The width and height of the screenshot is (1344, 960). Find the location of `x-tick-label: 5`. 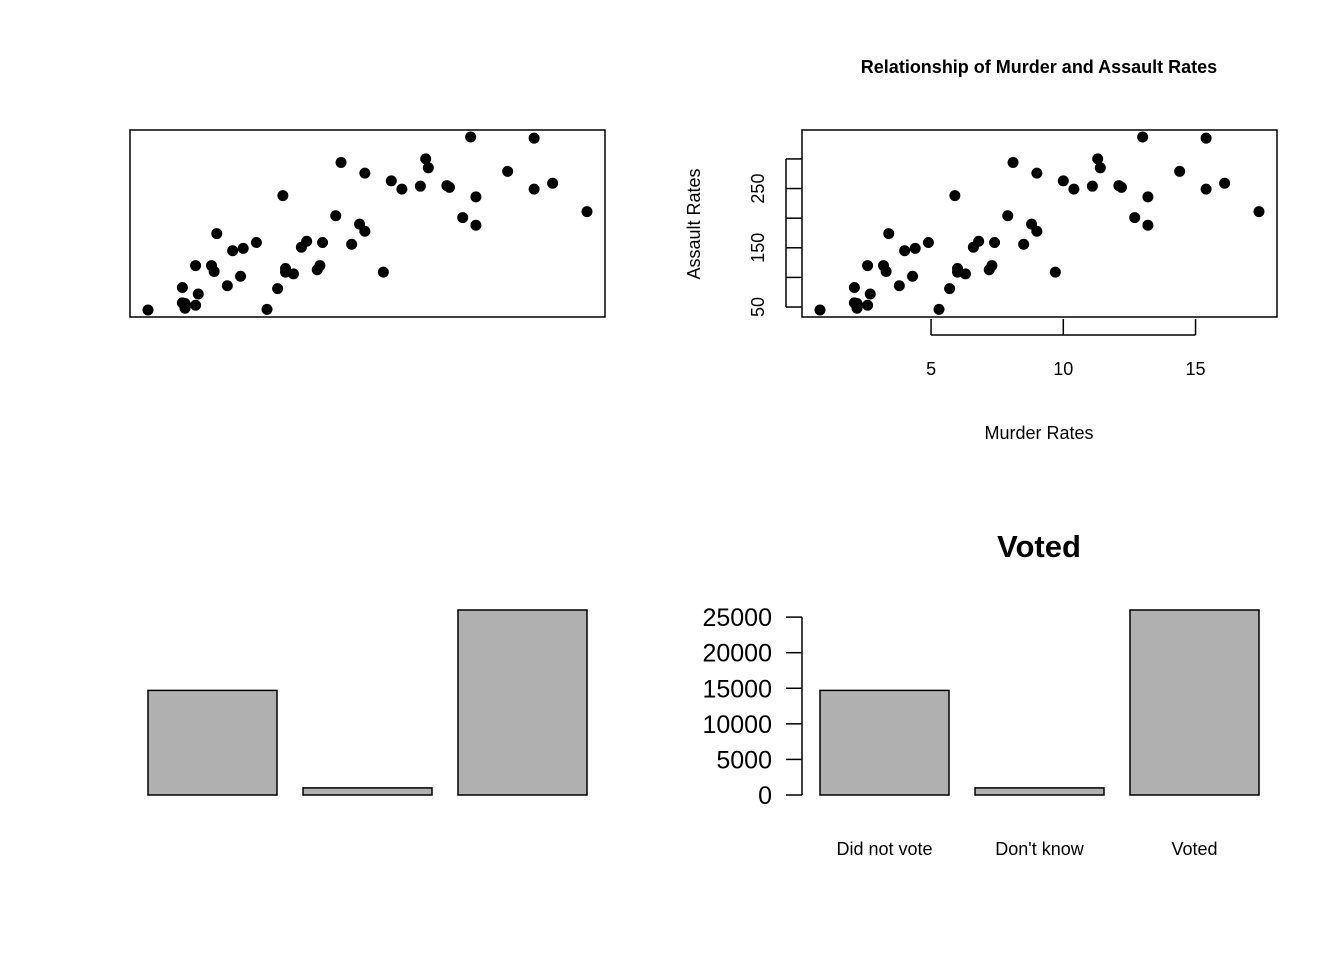

x-tick-label: 5 is located at coordinates (931, 369).